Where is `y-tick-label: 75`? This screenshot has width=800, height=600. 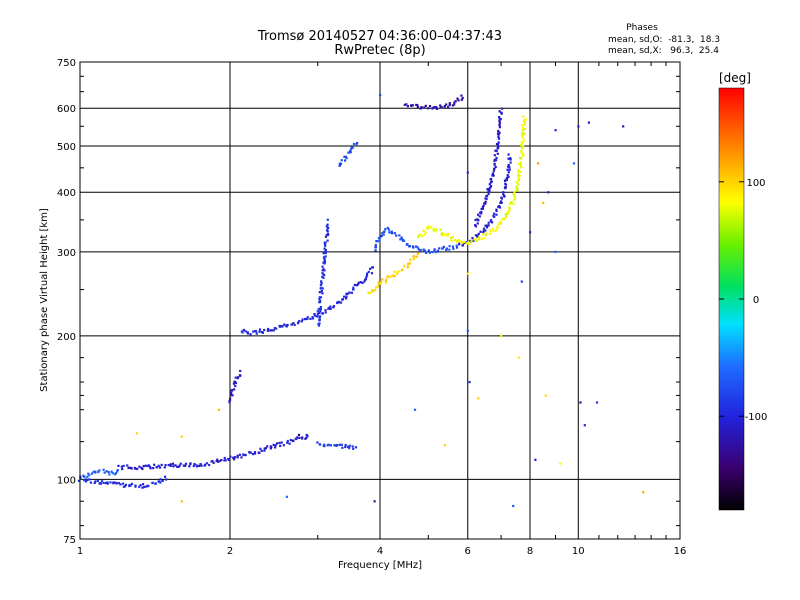
y-tick-label: 75 is located at coordinates (69, 540).